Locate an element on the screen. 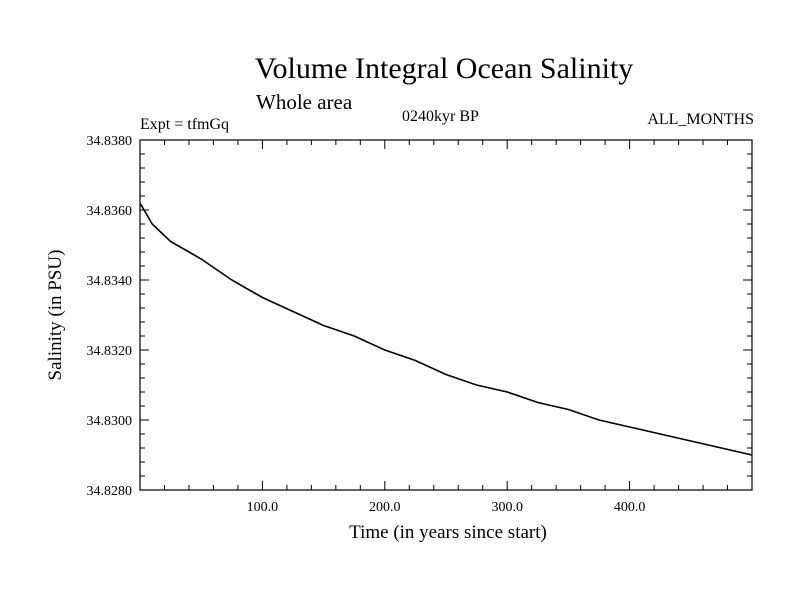 The image size is (800, 600). x-tick-label: 200.0 is located at coordinates (385, 507).